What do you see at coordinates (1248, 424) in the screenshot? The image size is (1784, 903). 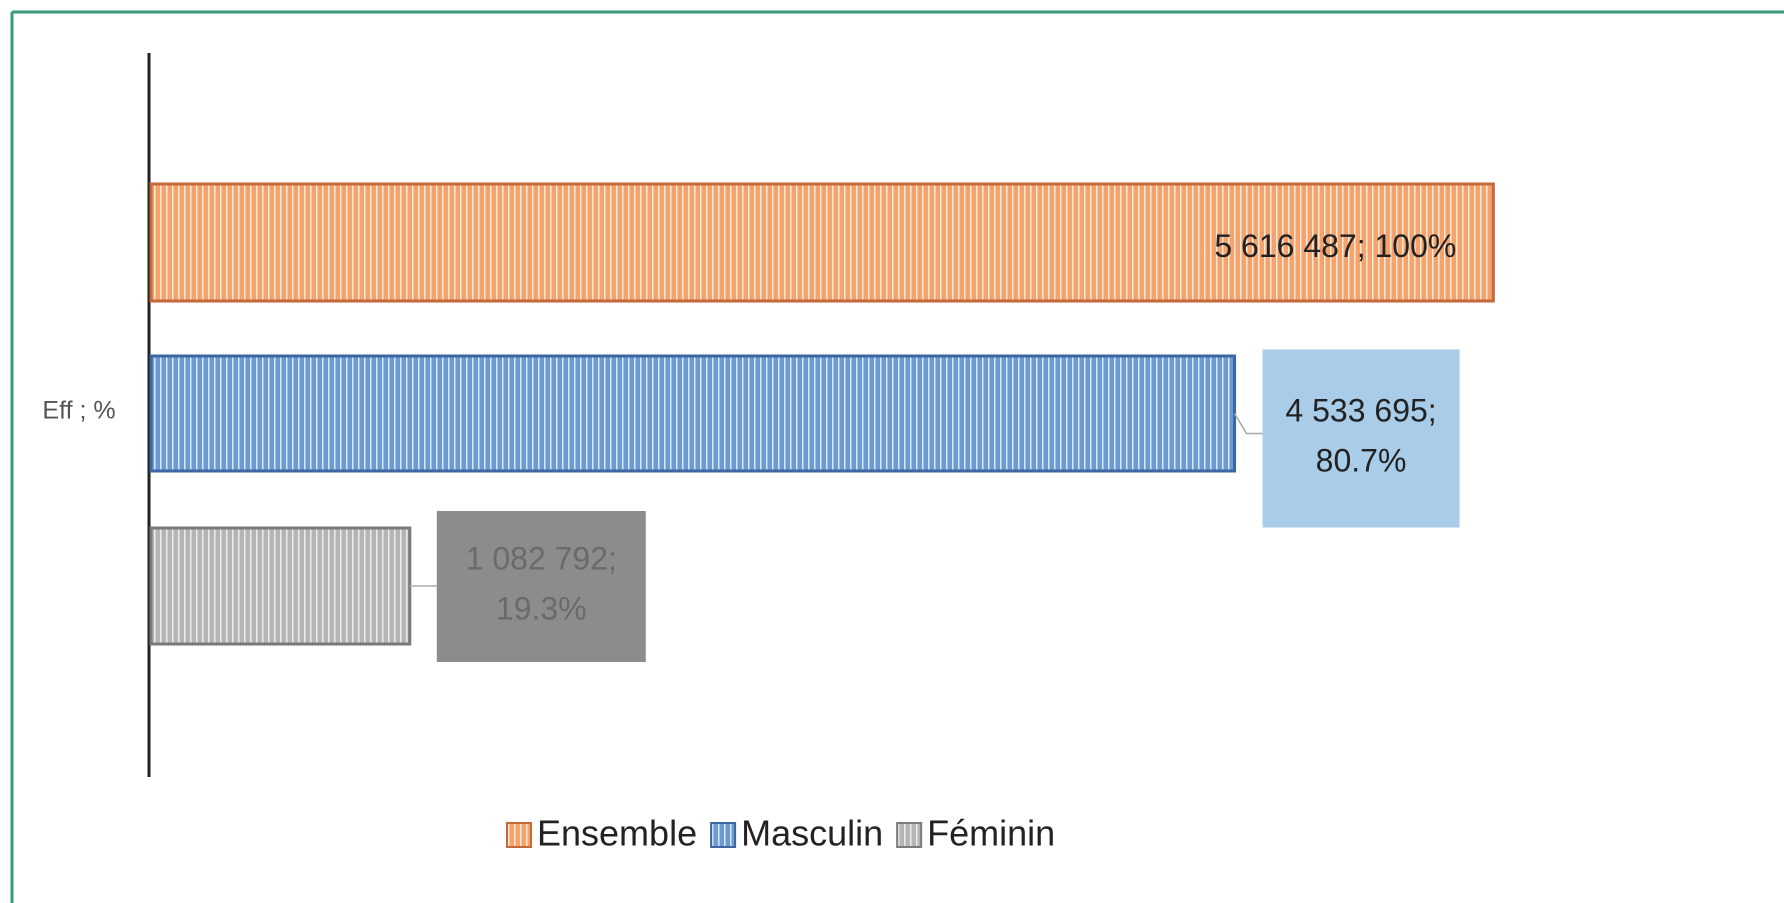 I see `leader-line` at bounding box center [1248, 424].